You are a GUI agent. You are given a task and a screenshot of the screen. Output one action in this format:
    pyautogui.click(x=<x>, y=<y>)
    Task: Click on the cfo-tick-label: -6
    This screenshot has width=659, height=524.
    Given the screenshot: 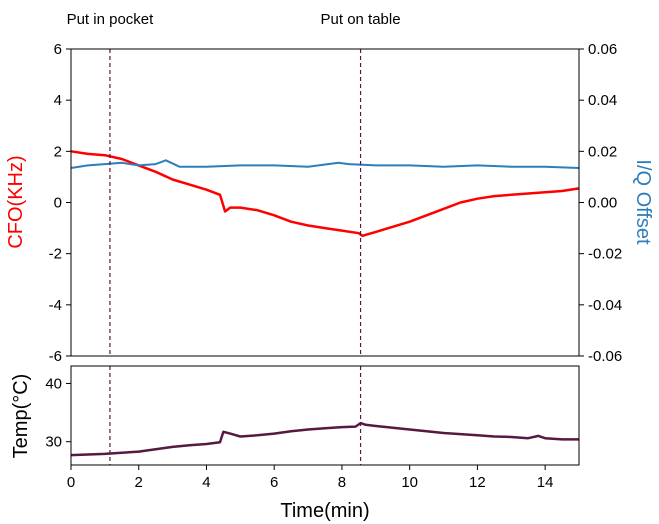 What is the action you would take?
    pyautogui.click(x=55, y=356)
    